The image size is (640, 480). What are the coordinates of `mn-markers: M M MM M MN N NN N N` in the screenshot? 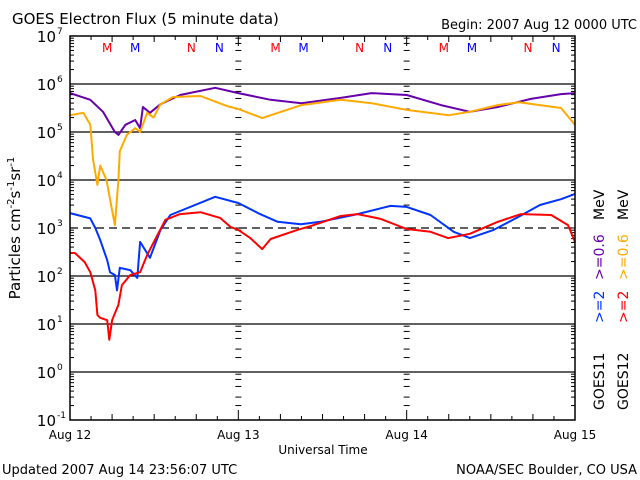 It's located at (331, 48).